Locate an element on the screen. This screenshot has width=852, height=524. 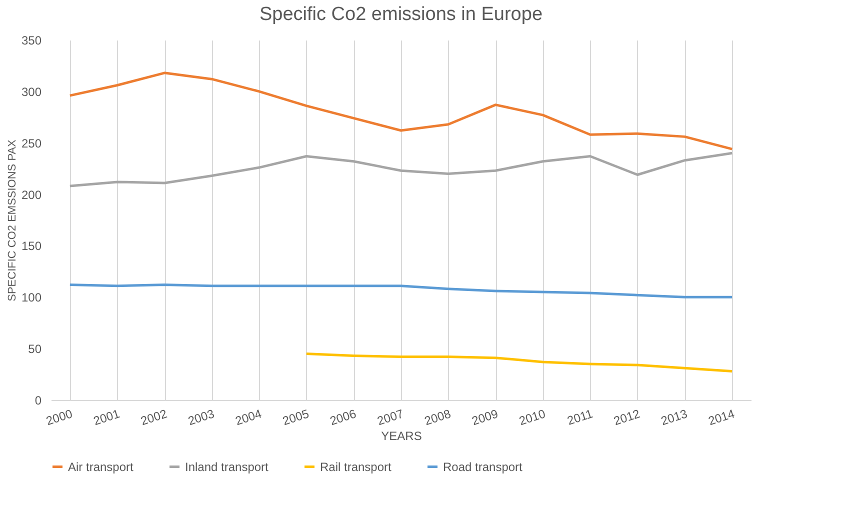
y-tick-label: 250 is located at coordinates (31, 143).